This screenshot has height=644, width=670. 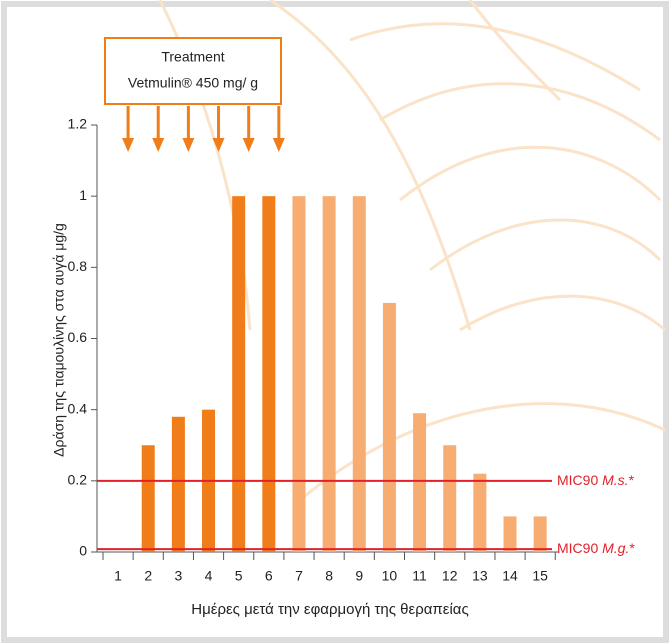 I want to click on x-tick-label: 8, so click(x=329, y=576).